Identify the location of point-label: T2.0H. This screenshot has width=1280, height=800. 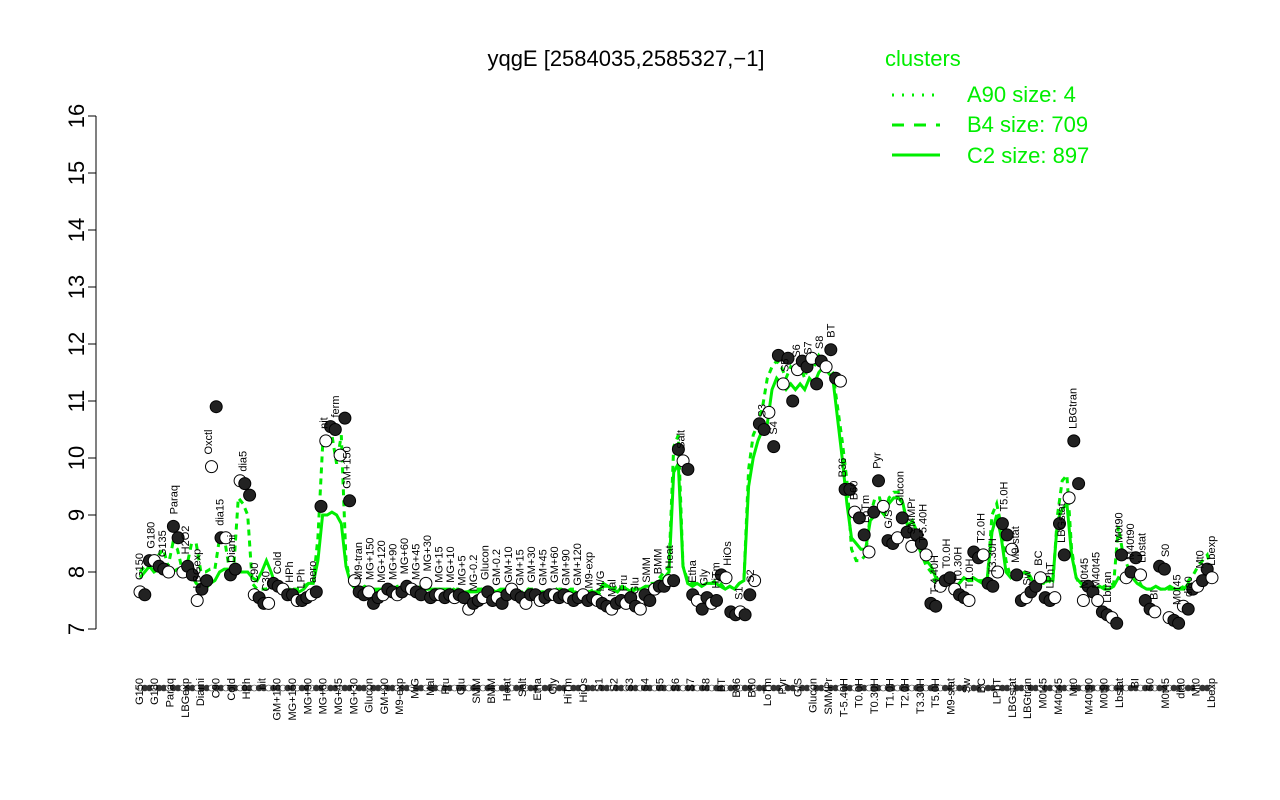
(981, 528).